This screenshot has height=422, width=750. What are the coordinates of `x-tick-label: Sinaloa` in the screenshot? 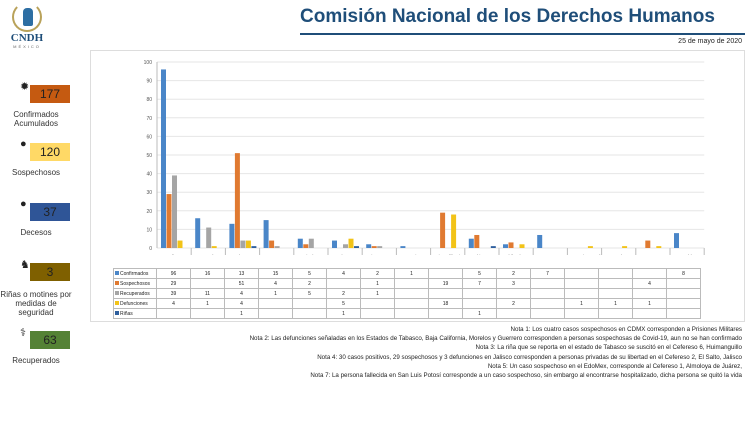 It's located at (311, 254).